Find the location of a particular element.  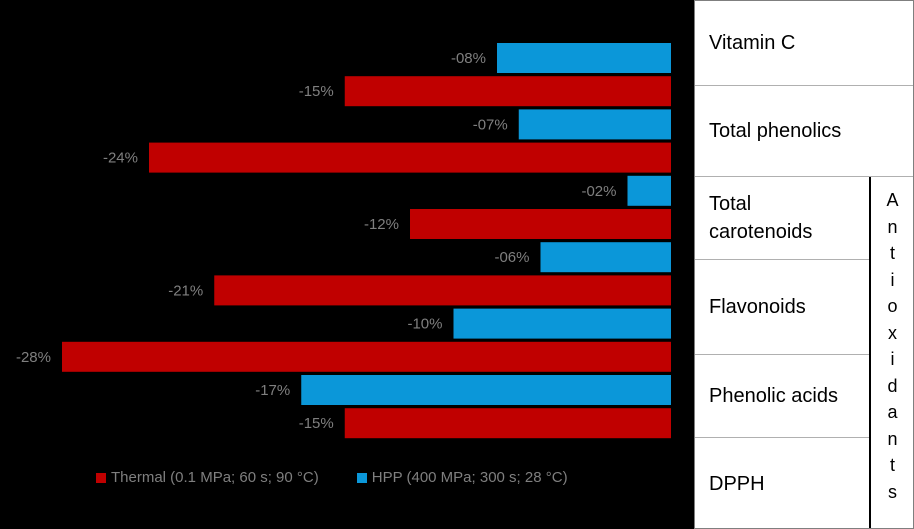

category-total-carotenoids: Total carotenoids is located at coordinates (781, 218).